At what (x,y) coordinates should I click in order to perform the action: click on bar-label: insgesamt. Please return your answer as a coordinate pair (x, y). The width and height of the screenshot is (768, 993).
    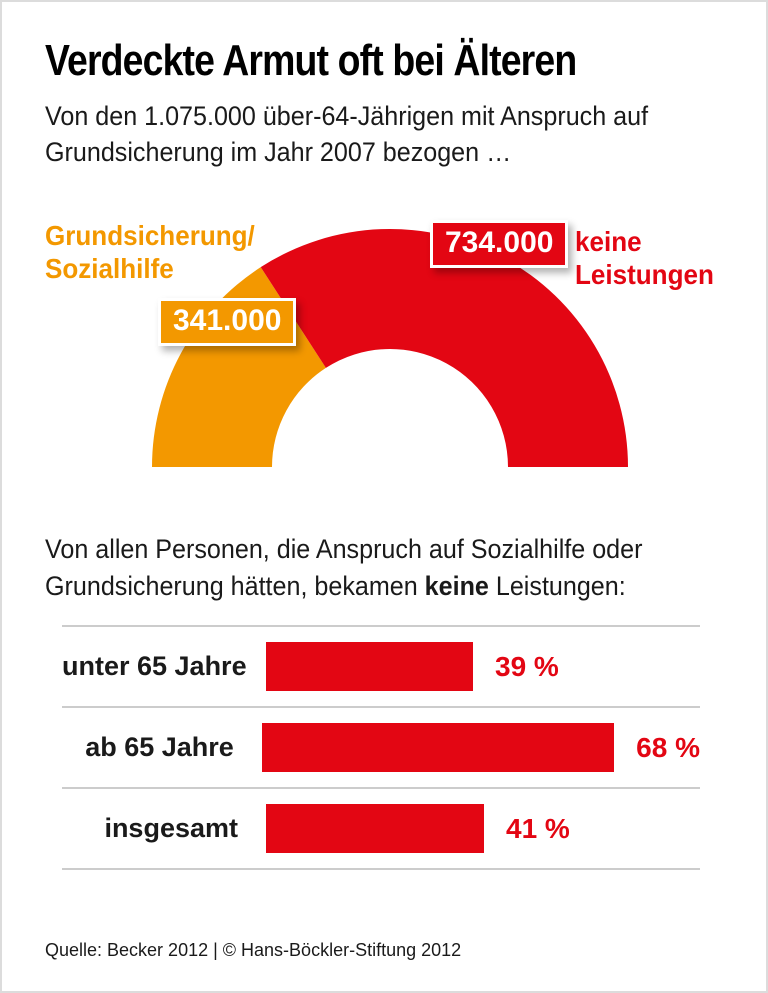
    Looking at the image, I should click on (171, 828).